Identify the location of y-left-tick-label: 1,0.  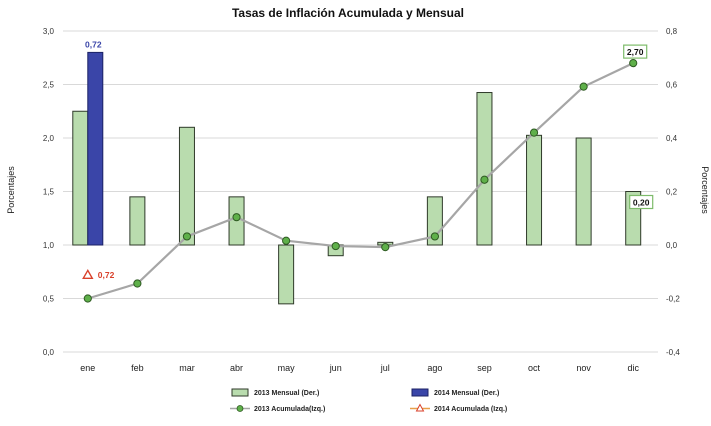
(49, 245).